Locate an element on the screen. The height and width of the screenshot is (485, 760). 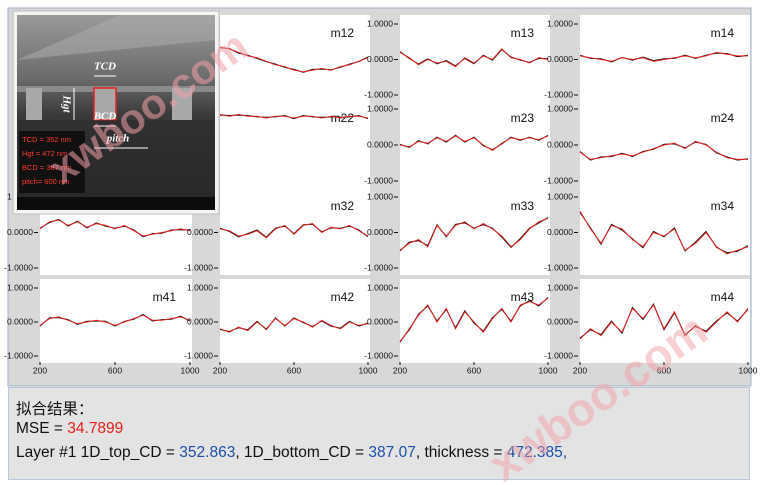
panel-title: m23 is located at coordinates (523, 118).